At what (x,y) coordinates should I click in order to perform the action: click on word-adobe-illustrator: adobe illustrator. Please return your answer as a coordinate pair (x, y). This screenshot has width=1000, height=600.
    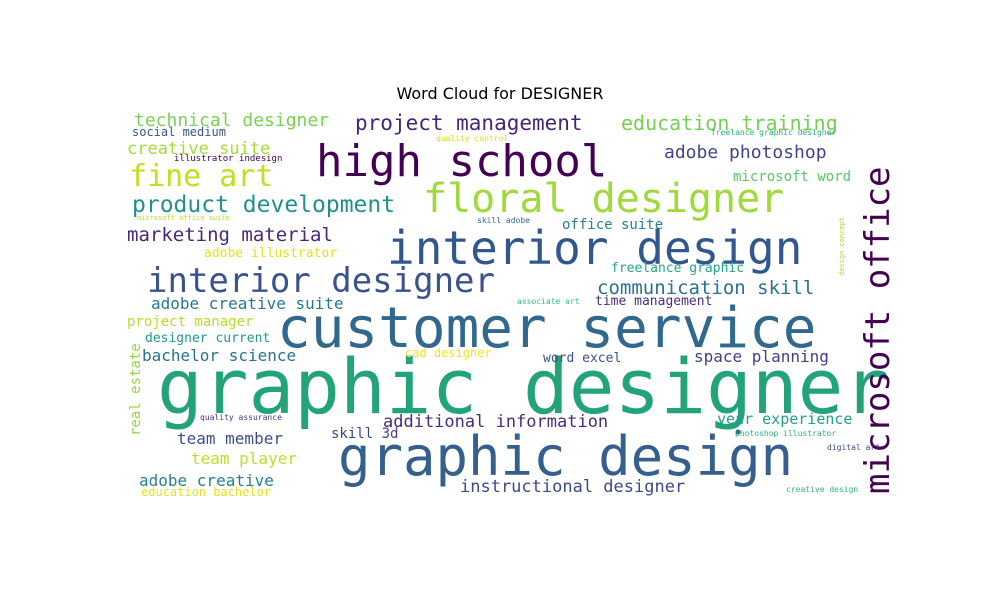
    Looking at the image, I should click on (270, 253).